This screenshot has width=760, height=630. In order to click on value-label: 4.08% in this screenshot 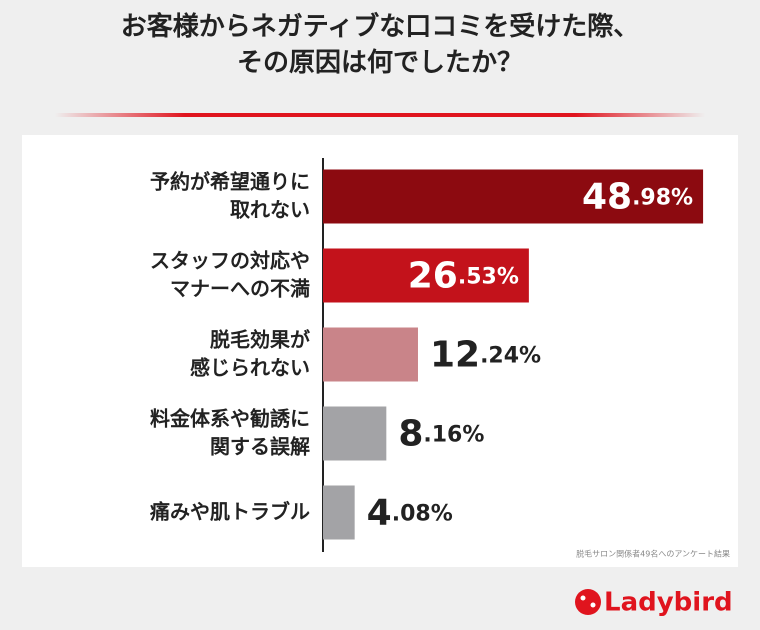, I will do `click(410, 513)`.